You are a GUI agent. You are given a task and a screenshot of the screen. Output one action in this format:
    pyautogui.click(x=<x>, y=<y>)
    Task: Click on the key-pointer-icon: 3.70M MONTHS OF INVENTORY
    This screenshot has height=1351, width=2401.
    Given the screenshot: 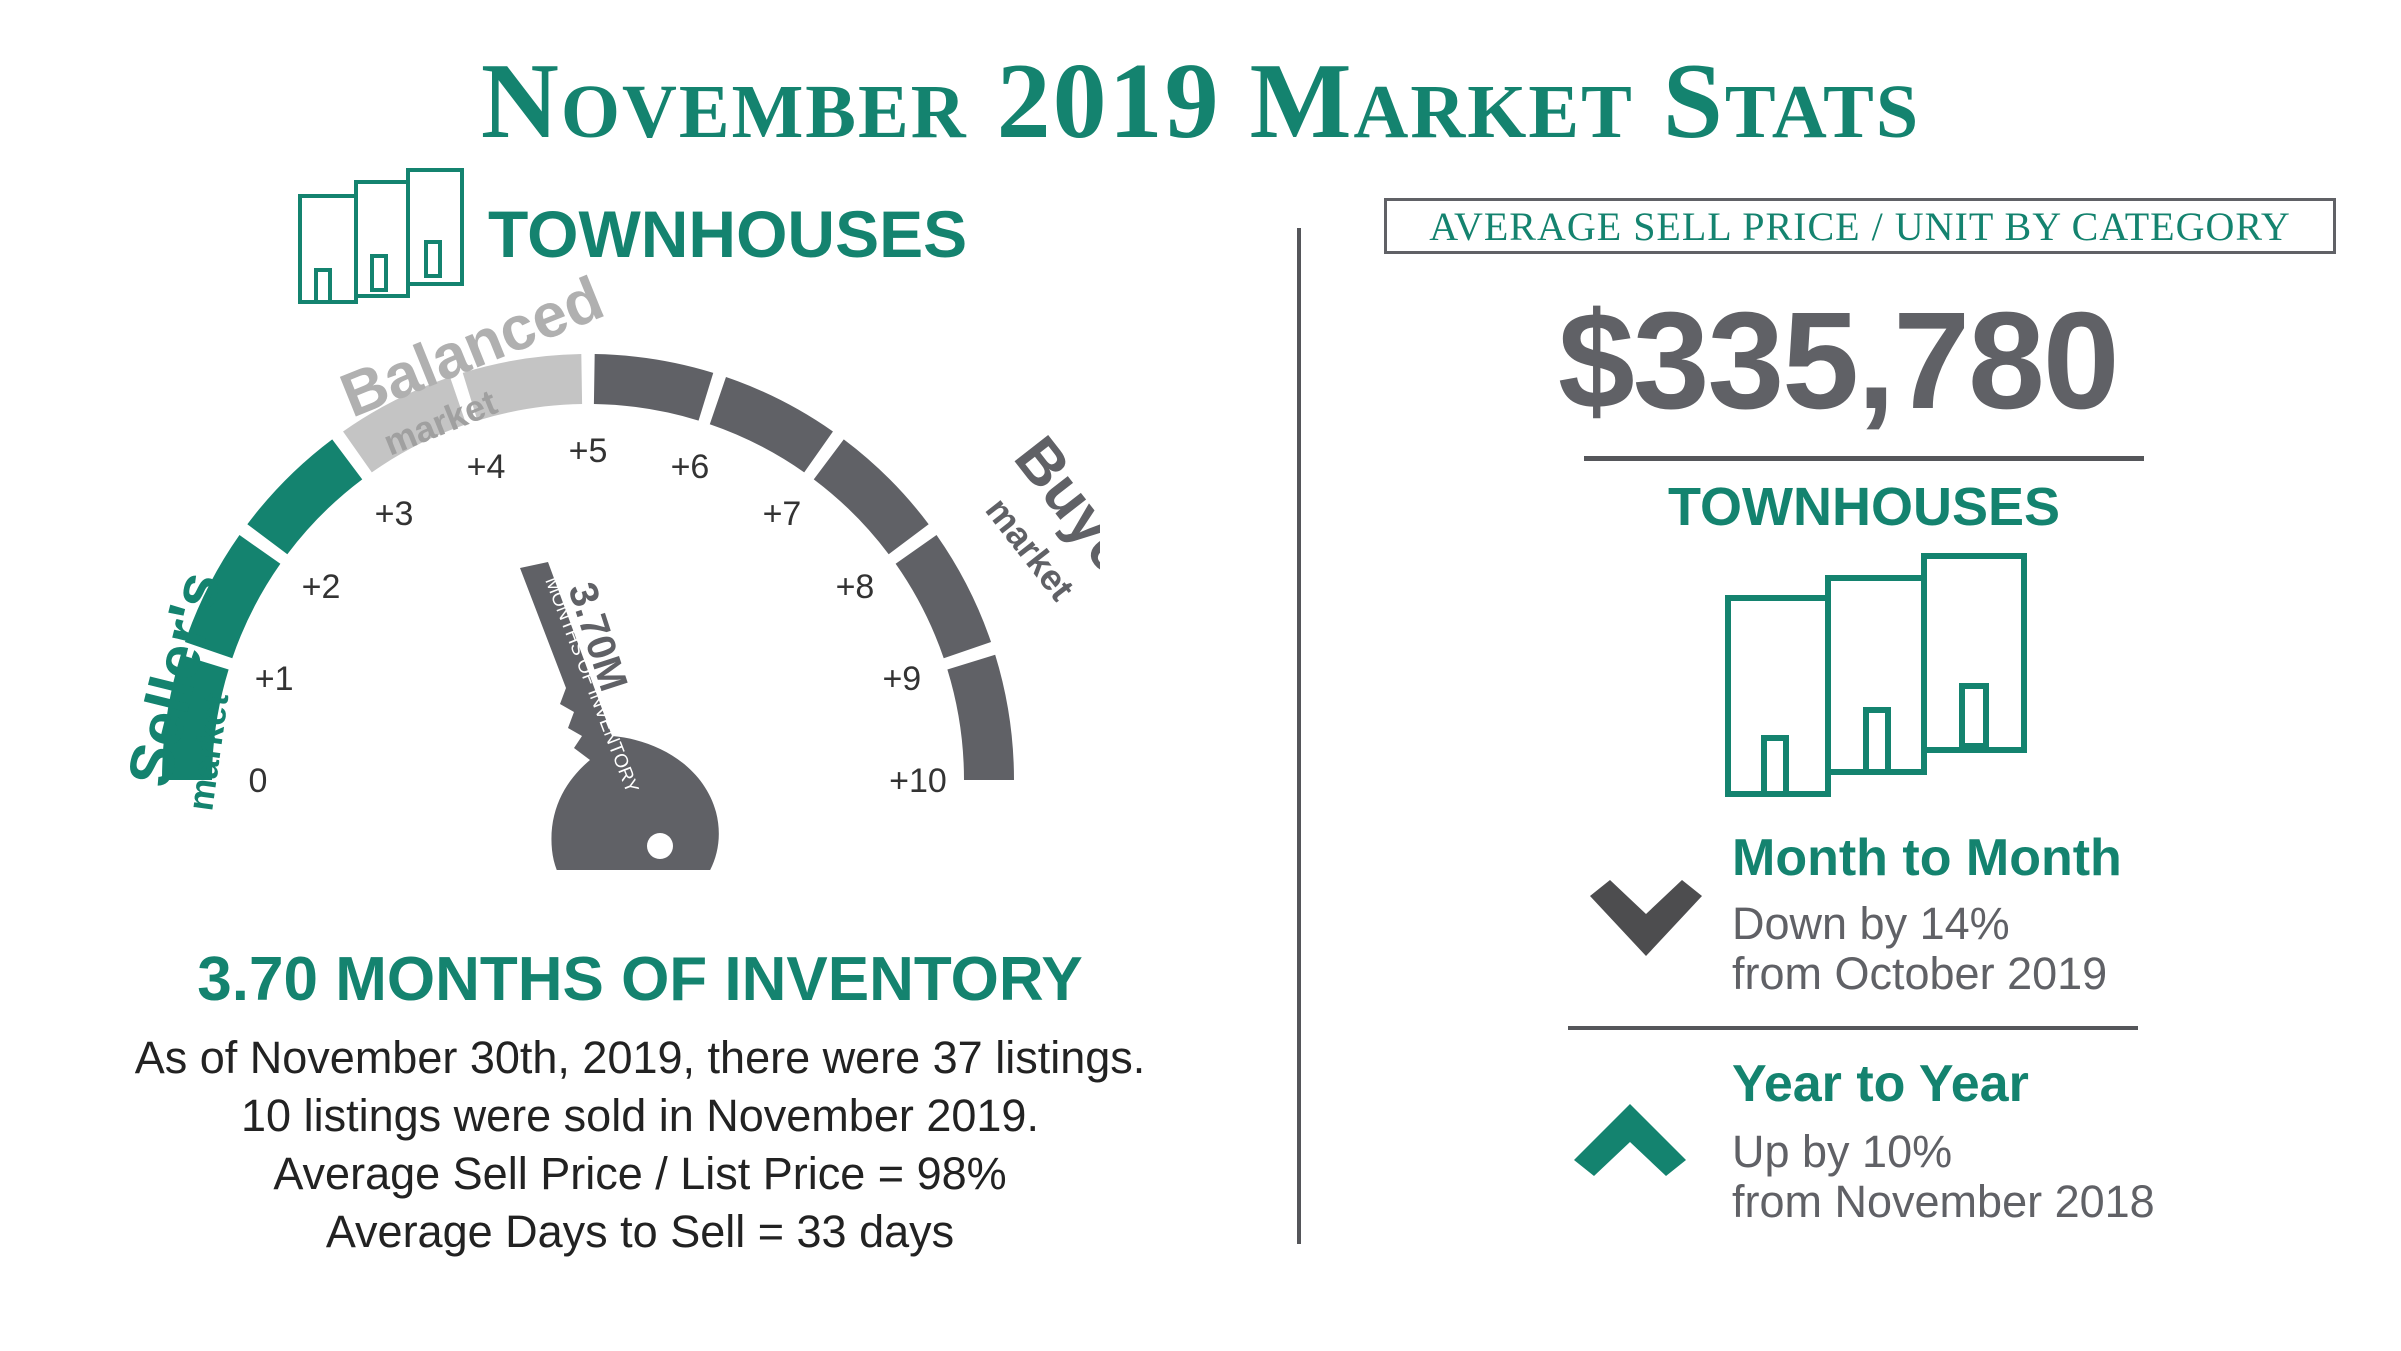 What is the action you would take?
    pyautogui.click(x=619, y=716)
    